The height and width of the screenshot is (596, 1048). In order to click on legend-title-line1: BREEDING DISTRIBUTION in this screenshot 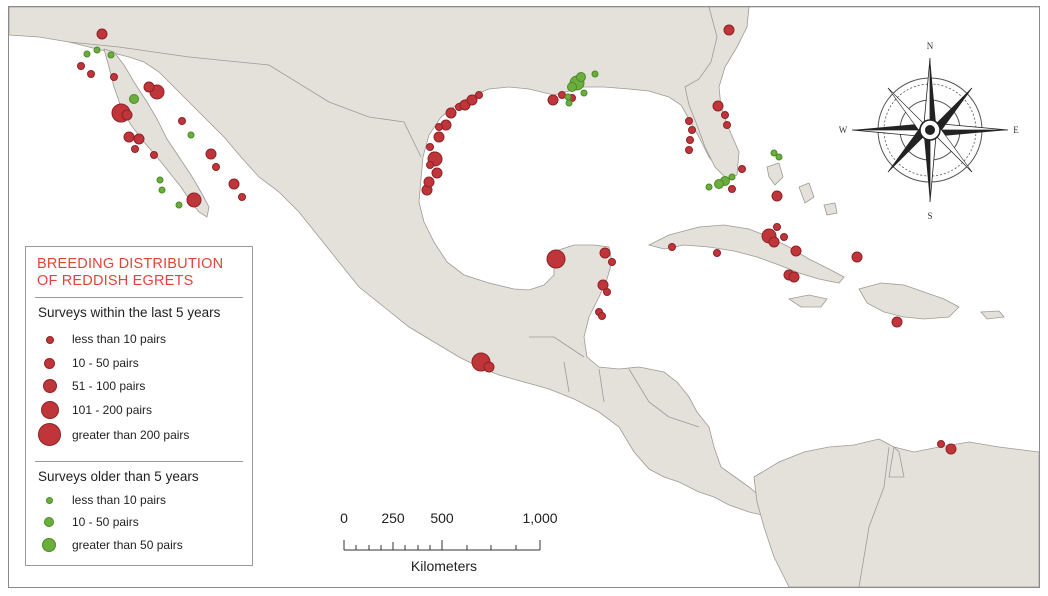, I will do `click(130, 264)`.